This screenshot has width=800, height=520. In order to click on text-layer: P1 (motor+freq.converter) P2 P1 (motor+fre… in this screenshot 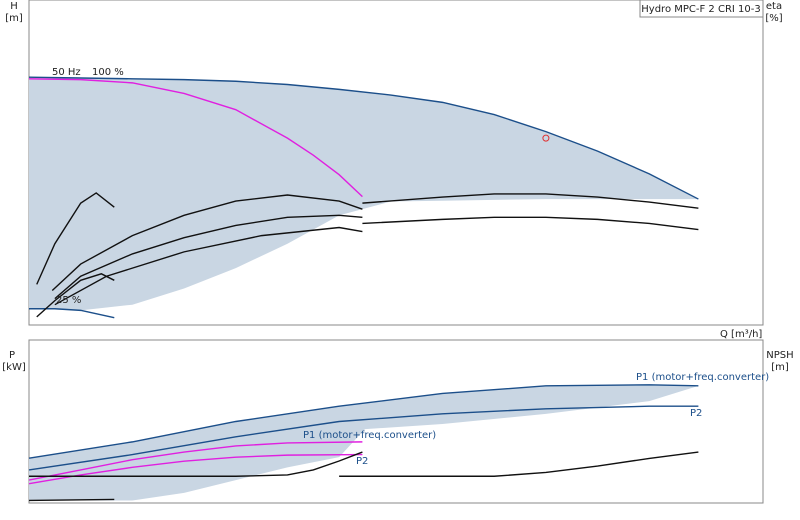, I will do `click(536, 419)`.